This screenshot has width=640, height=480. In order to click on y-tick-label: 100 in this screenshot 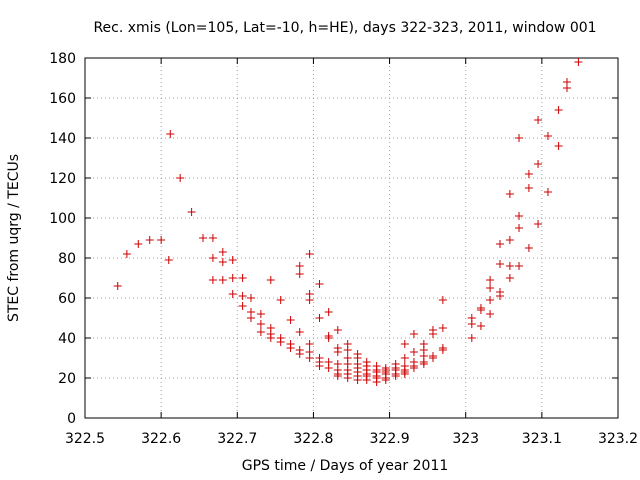, I will do `click(62, 219)`.